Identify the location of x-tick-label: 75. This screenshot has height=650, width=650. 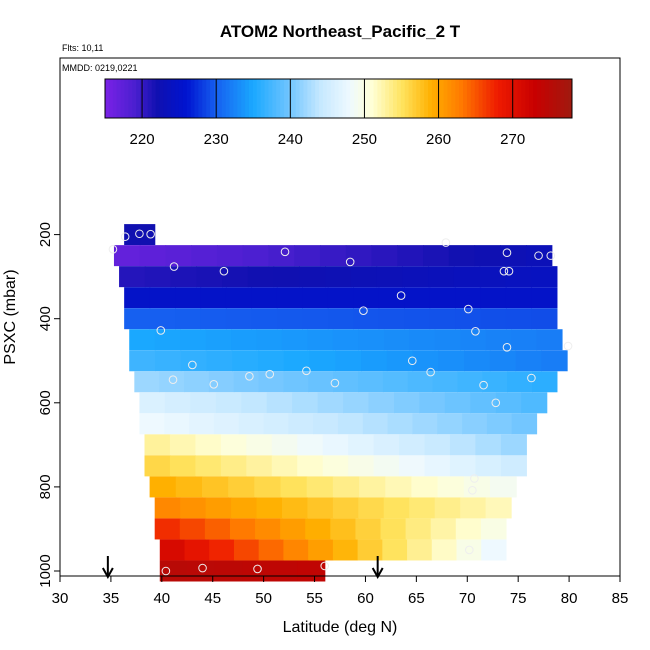
(518, 598).